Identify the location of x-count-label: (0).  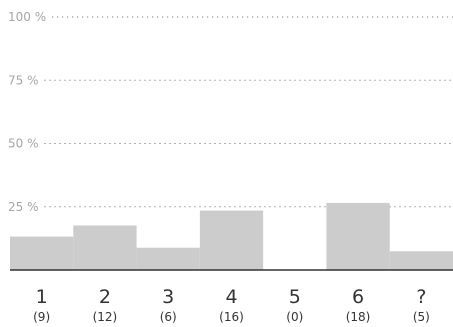
(294, 317).